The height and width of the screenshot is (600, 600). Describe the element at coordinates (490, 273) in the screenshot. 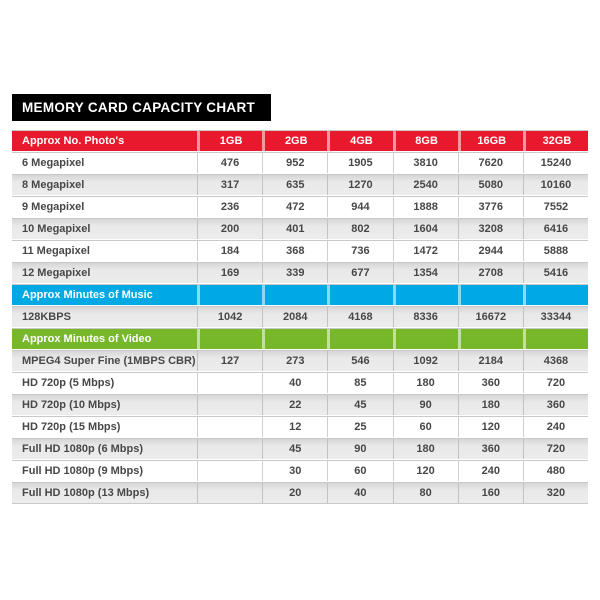

I see `value-cell: 2708` at that location.